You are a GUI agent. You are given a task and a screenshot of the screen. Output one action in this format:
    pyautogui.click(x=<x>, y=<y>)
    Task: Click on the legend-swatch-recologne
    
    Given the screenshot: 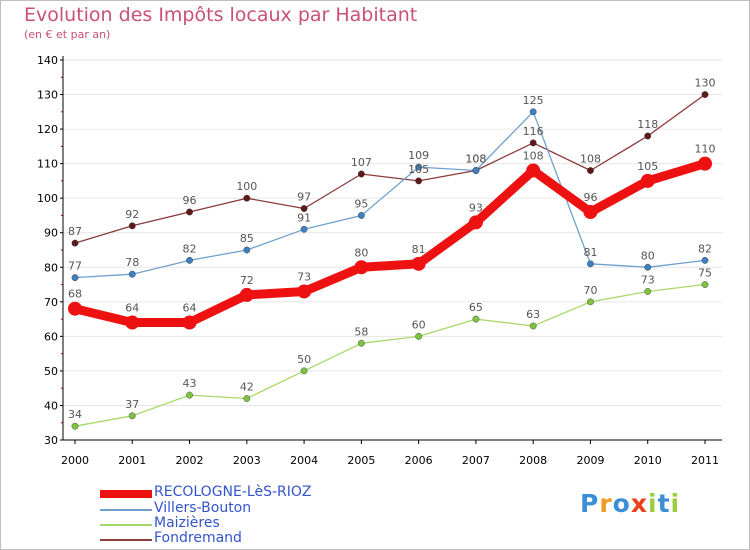 What is the action you would take?
    pyautogui.click(x=126, y=494)
    